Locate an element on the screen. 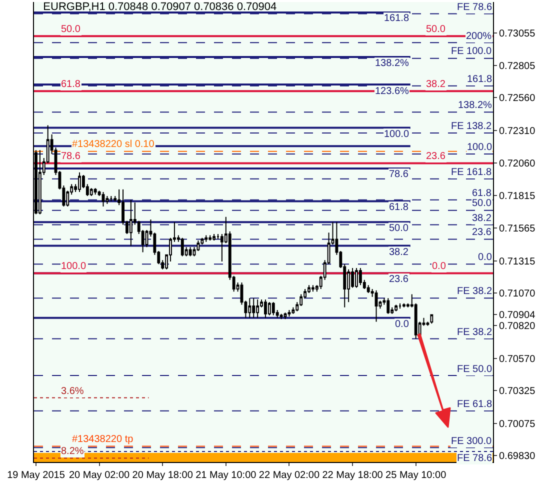 The width and height of the screenshot is (543, 482). annotation: FE 100.0 is located at coordinates (471, 51).